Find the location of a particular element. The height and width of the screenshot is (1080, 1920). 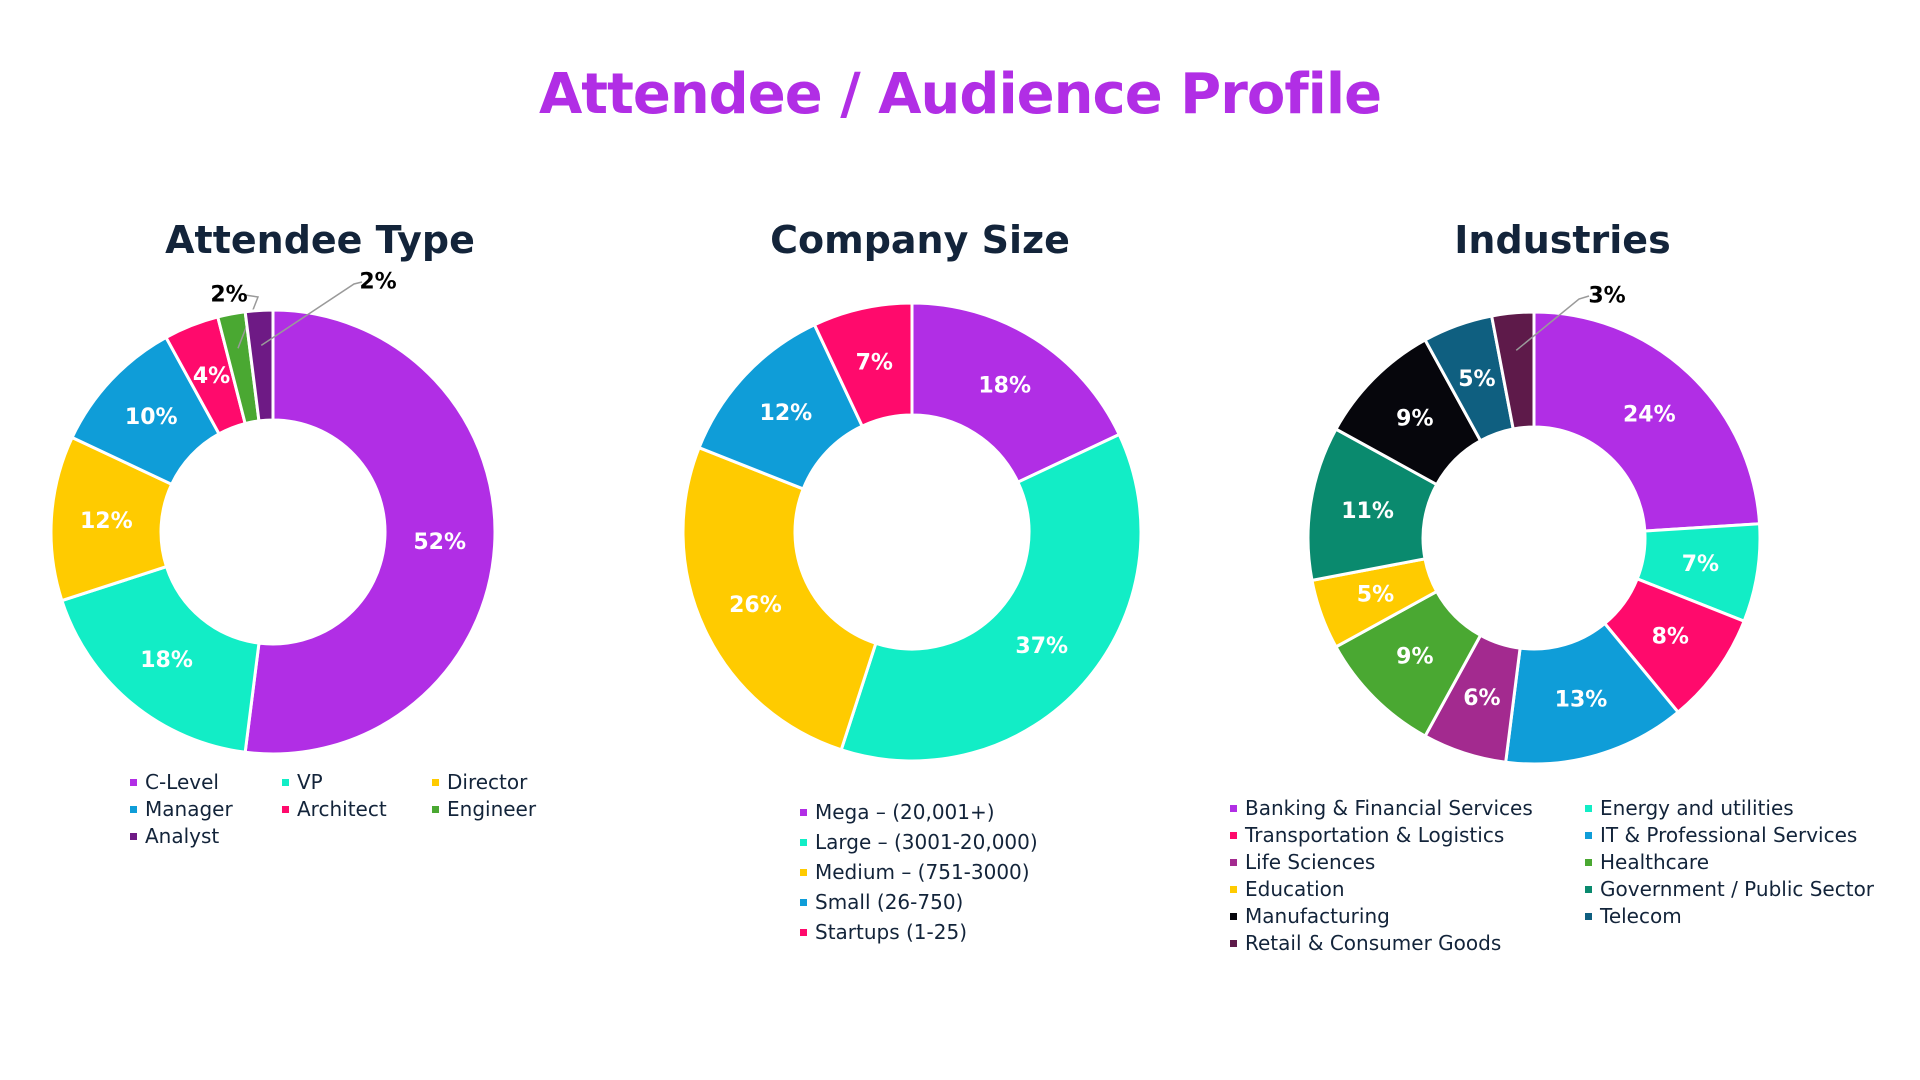

data-label-small-26-750: 12% is located at coordinates (786, 413).